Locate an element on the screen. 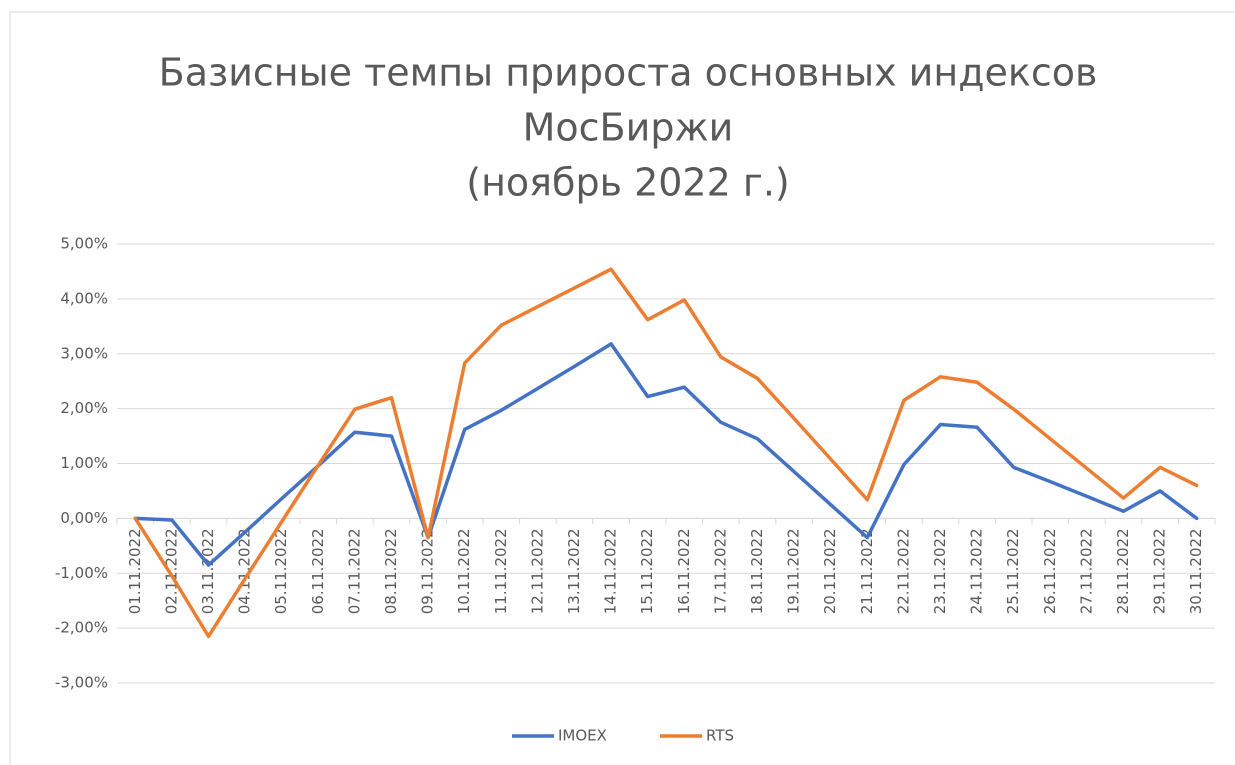 This screenshot has height=765, width=1235. x-tick-label: 07.11.2022 is located at coordinates (354, 571).